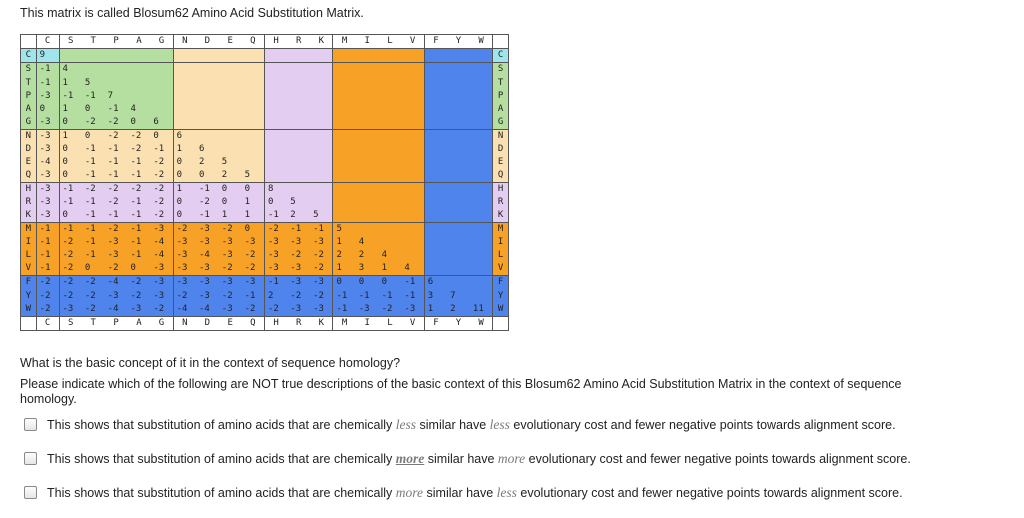 The height and width of the screenshot is (518, 1024). Describe the element at coordinates (275, 189) in the screenshot. I see `matrix-cell: 8` at that location.